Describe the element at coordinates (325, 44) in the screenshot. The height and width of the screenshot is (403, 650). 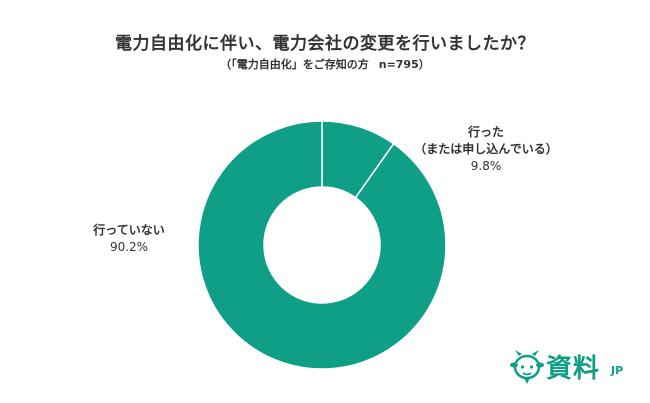
I see `chart-title: 電力自由化に伴い、電力会社の変更を行いましたか？` at that location.